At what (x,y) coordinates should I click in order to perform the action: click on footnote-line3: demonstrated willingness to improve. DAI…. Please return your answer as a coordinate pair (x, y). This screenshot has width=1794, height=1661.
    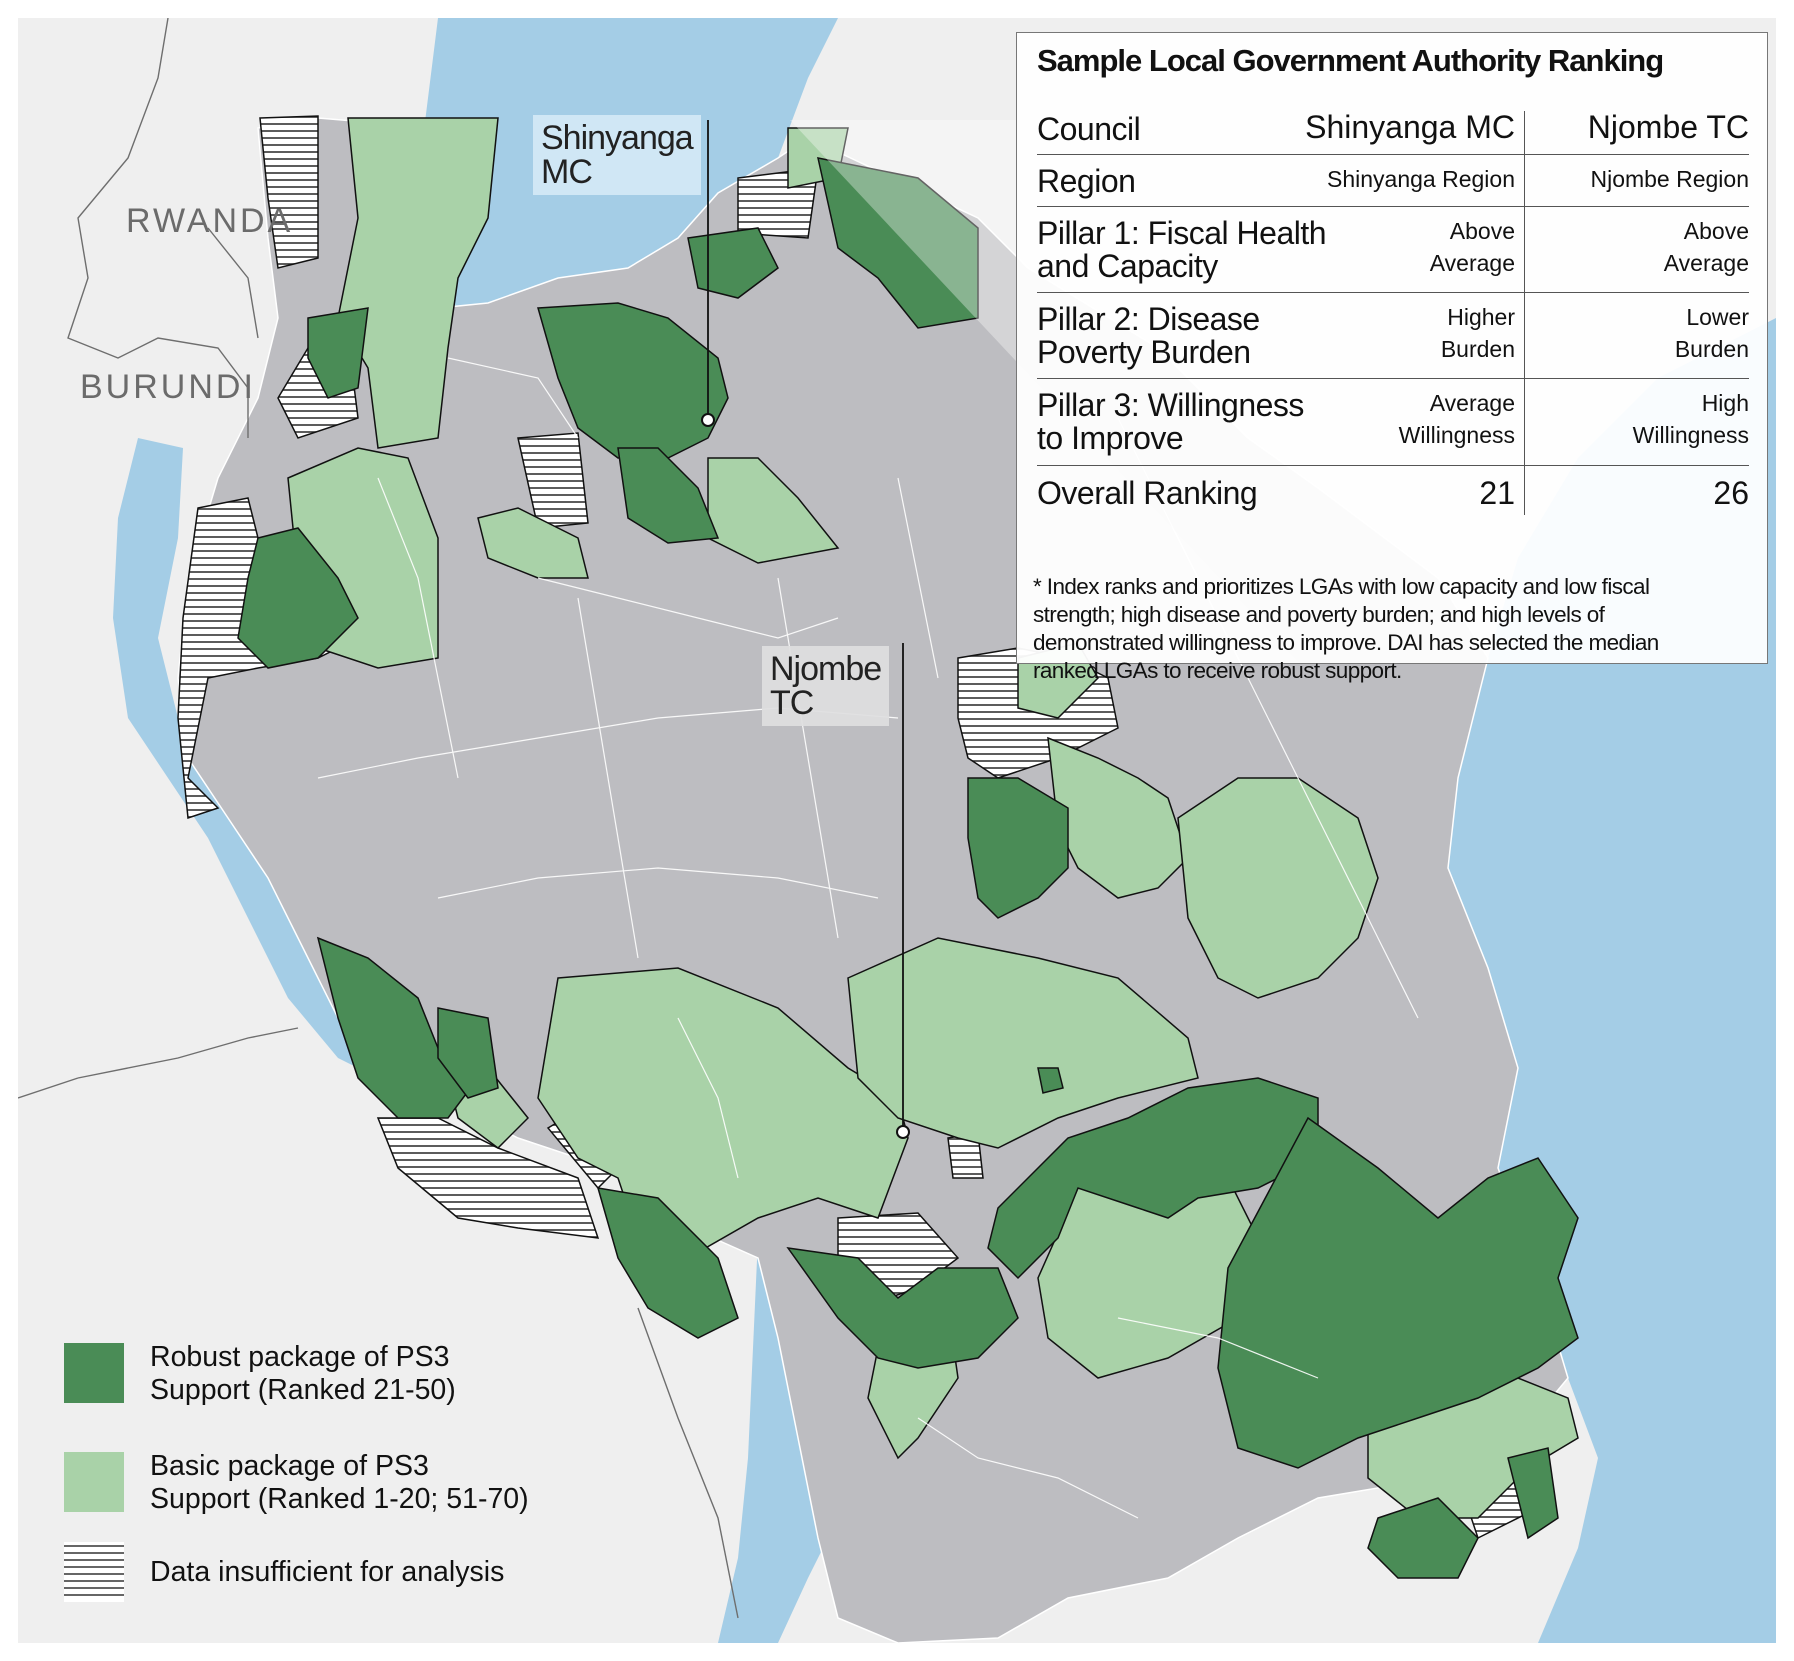
    Looking at the image, I should click on (1346, 642).